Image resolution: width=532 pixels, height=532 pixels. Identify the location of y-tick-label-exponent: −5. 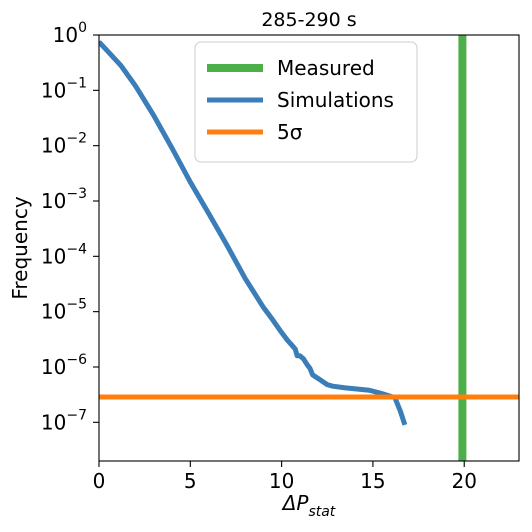
(76, 305).